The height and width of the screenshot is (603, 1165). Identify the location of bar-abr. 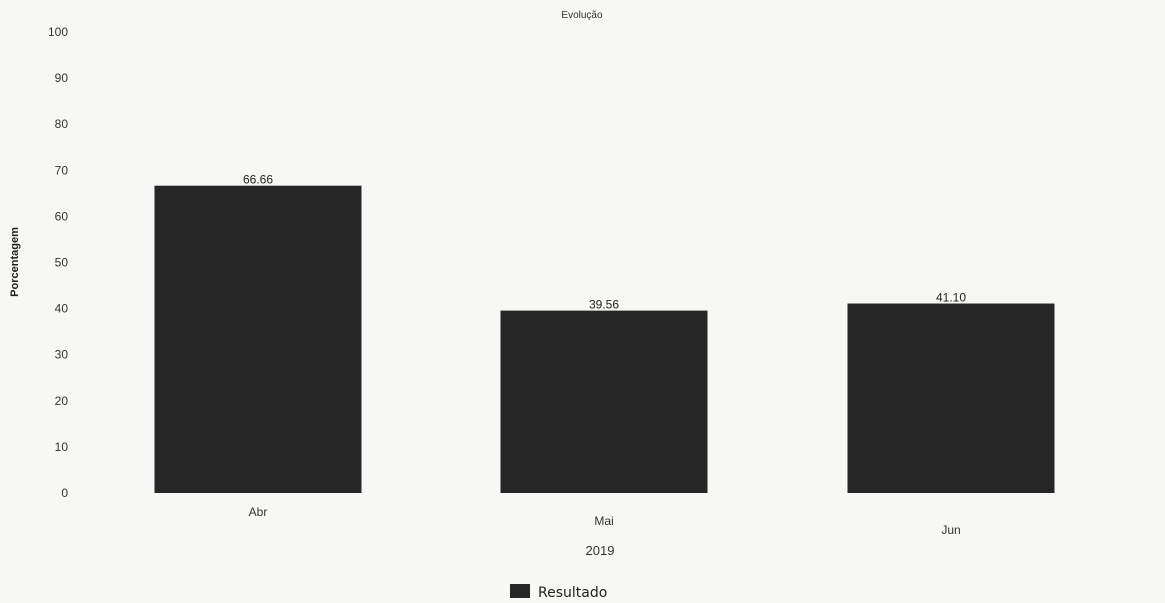
(258, 339).